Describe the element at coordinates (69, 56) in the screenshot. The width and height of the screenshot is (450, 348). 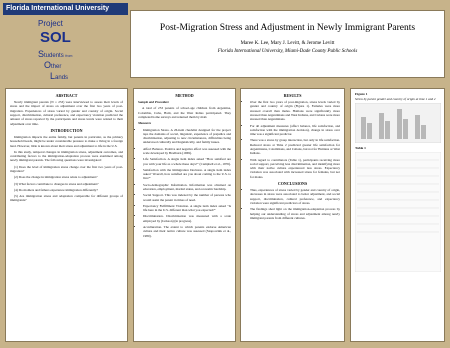
I see `logo-word: from` at that location.